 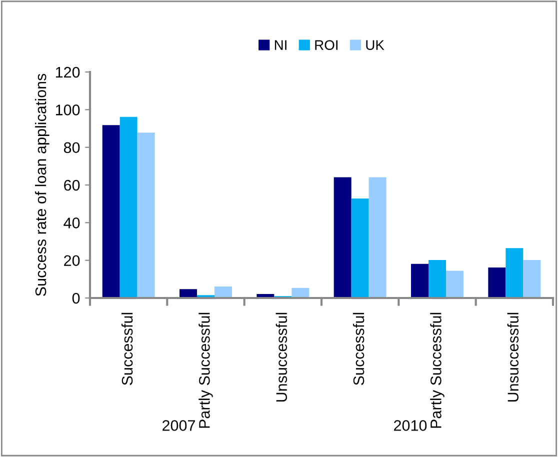 What do you see at coordinates (72, 185) in the screenshot?
I see `y-tick-label: 60` at bounding box center [72, 185].